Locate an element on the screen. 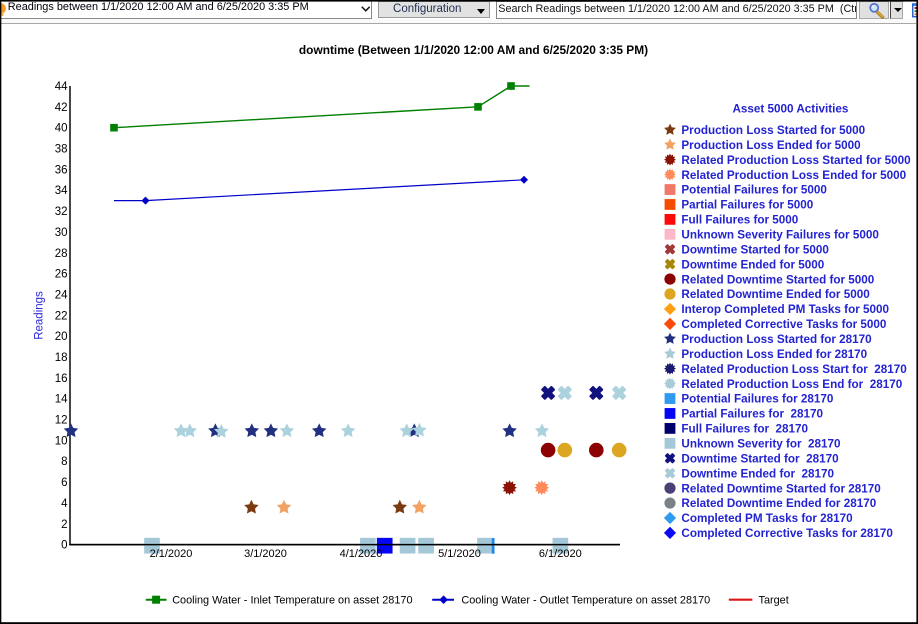 Image resolution: width=918 pixels, height=624 pixels. svg-text:Interop Completed PM Tasks for: Interop Completed PM Tasks for 5000 is located at coordinates (785, 309).